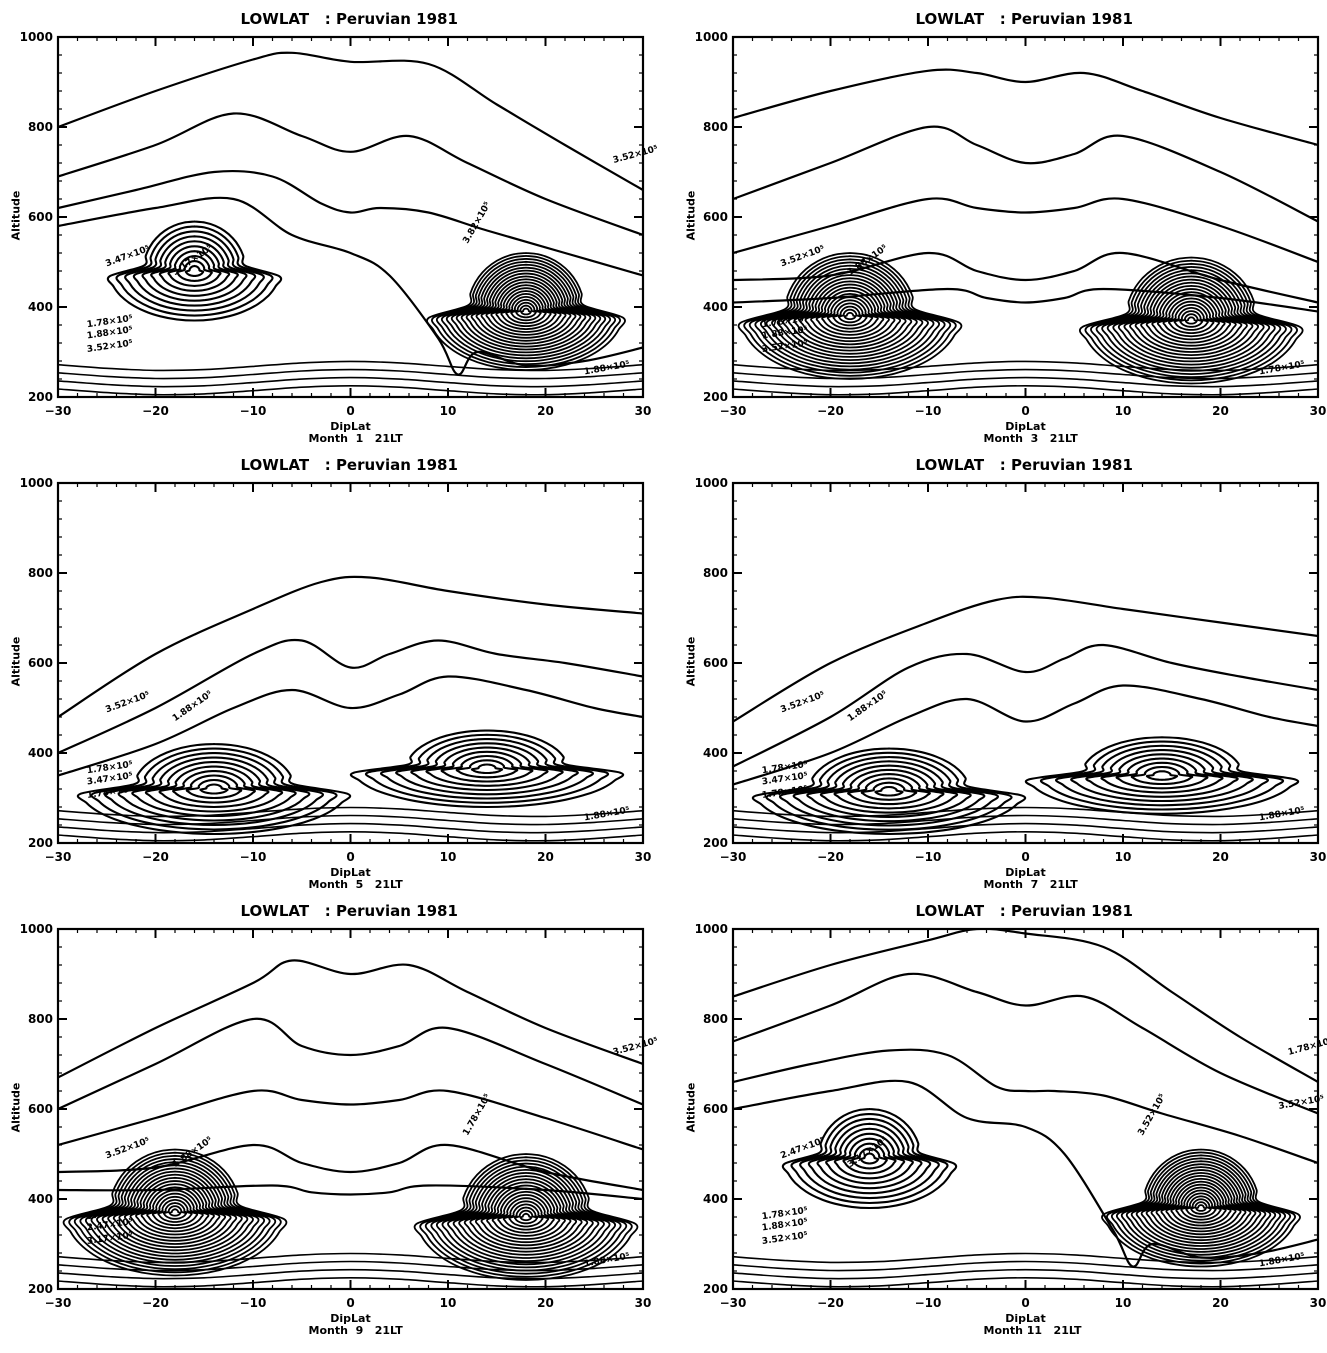 Image resolution: width=1327 pixels, height=1353 pixels. What do you see at coordinates (355, 438) in the screenshot?
I see `panel-caption: Month 1 21LT` at bounding box center [355, 438].